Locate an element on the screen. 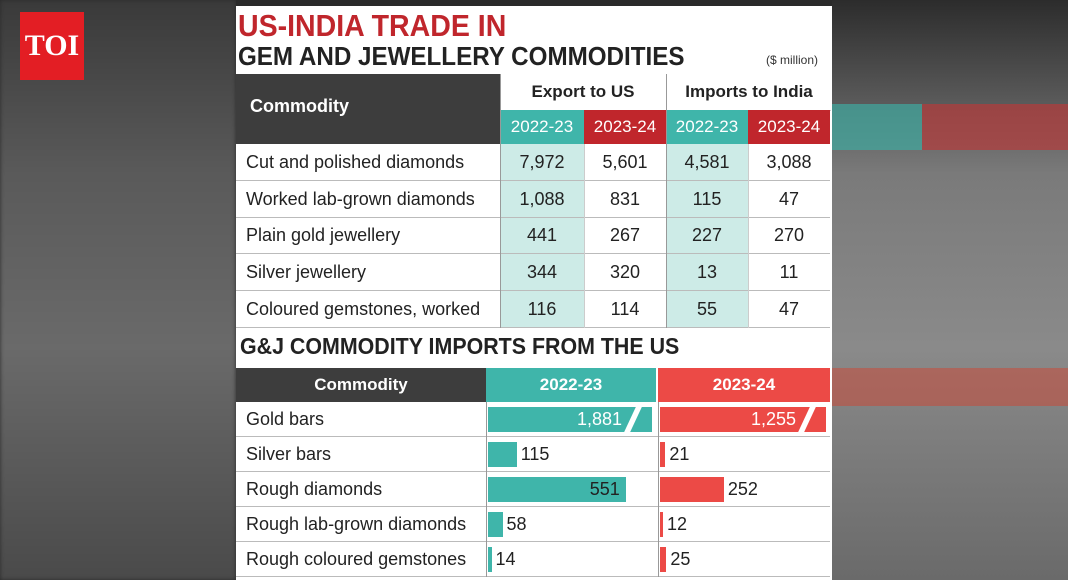  table-cell: 11 is located at coordinates (789, 273).